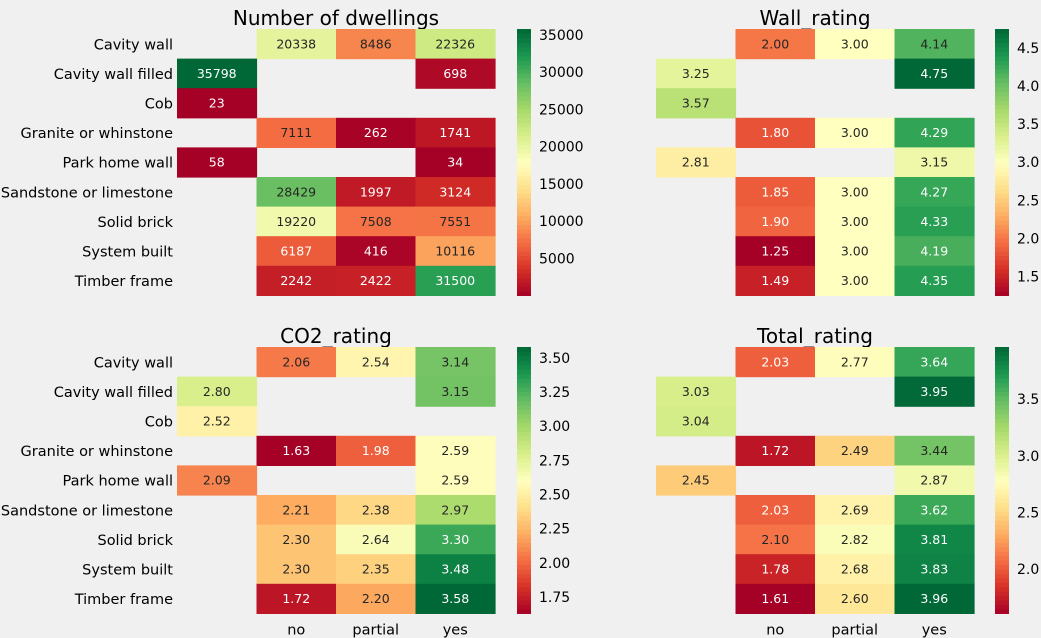 This screenshot has height=638, width=1041. I want to click on colorbar-tick-label: 3.0, so click(1028, 457).